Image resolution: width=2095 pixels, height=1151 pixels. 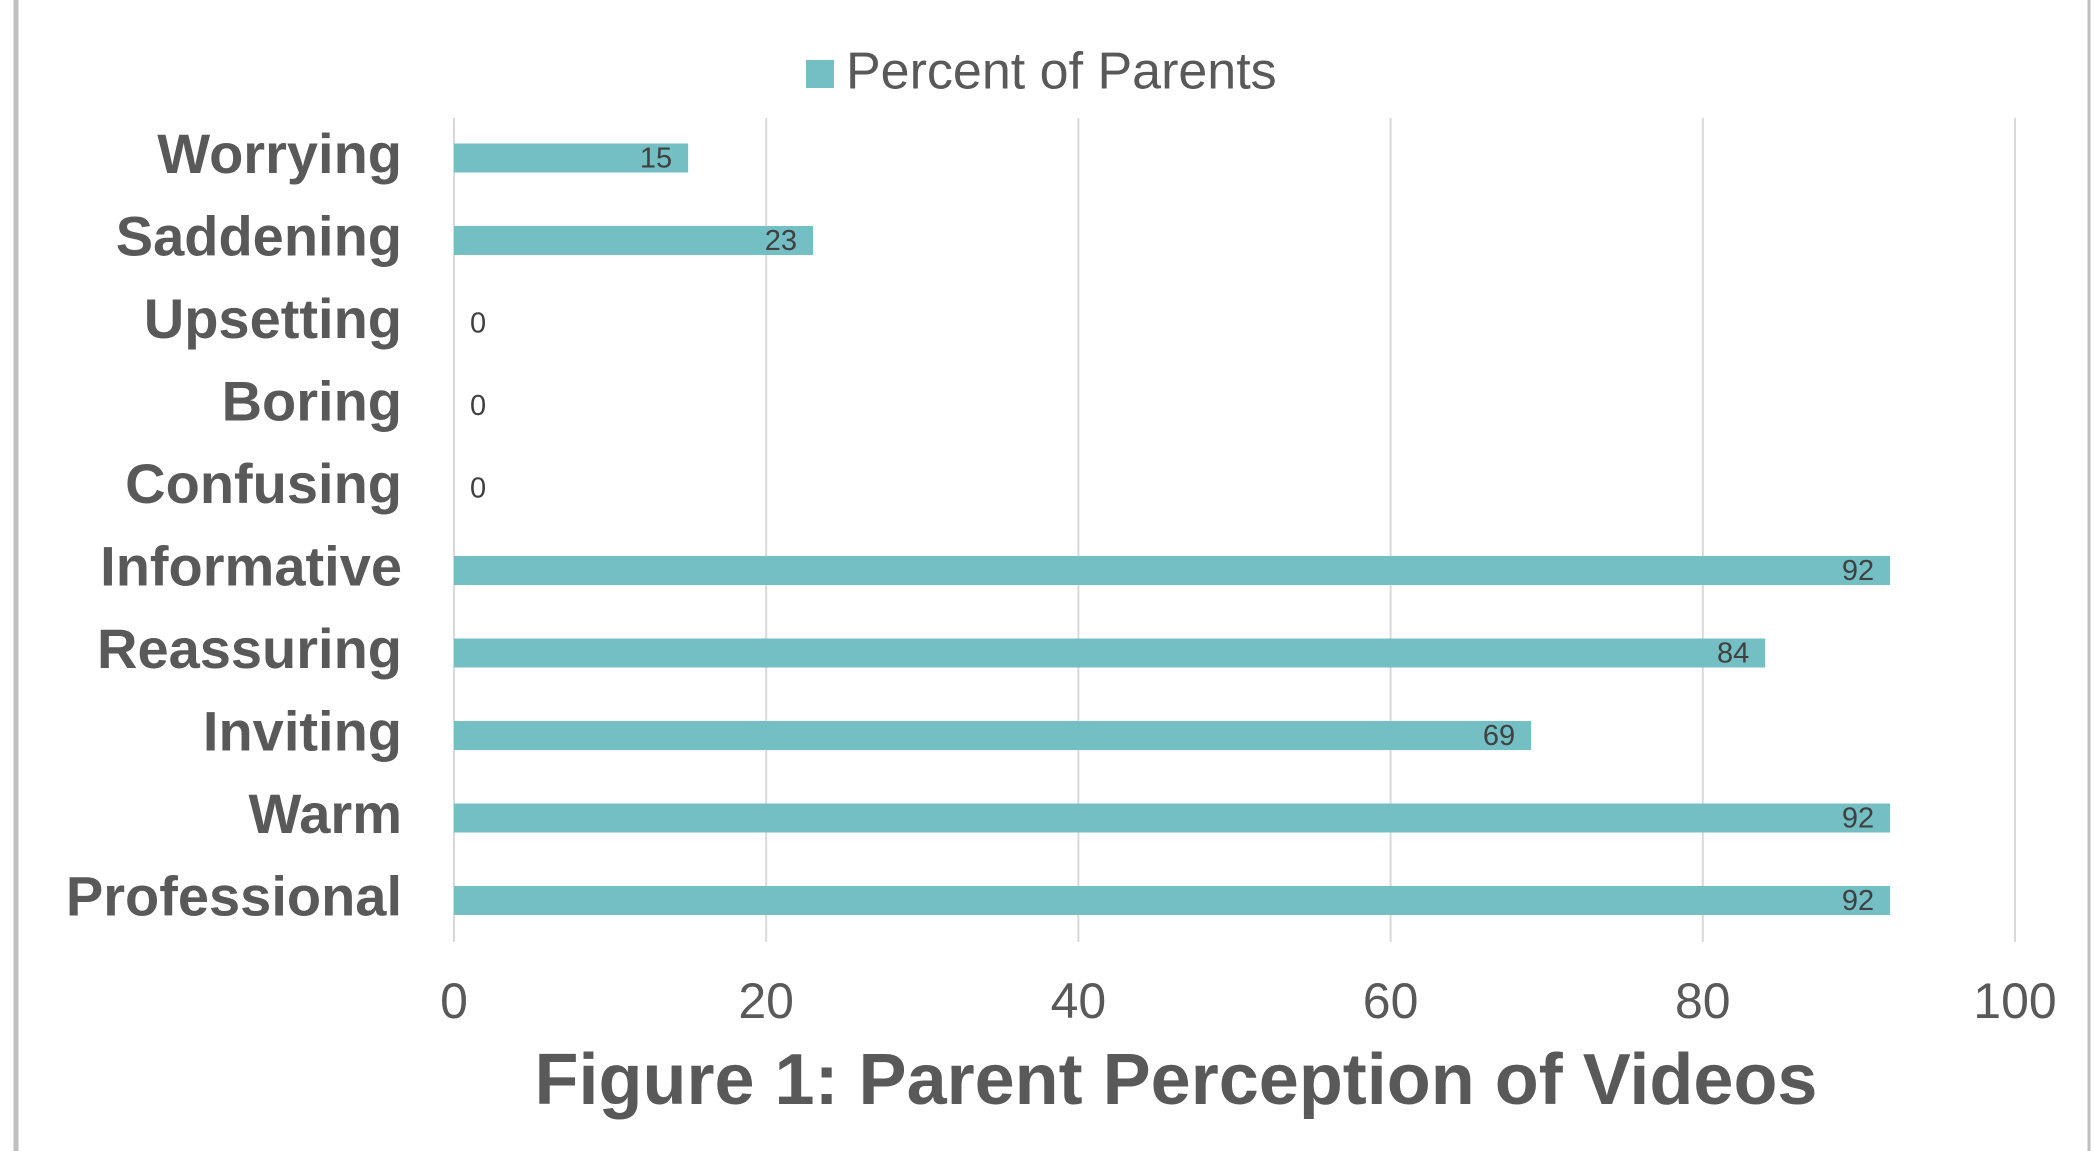 I want to click on y-tick-label: Confusing, so click(x=263, y=483).